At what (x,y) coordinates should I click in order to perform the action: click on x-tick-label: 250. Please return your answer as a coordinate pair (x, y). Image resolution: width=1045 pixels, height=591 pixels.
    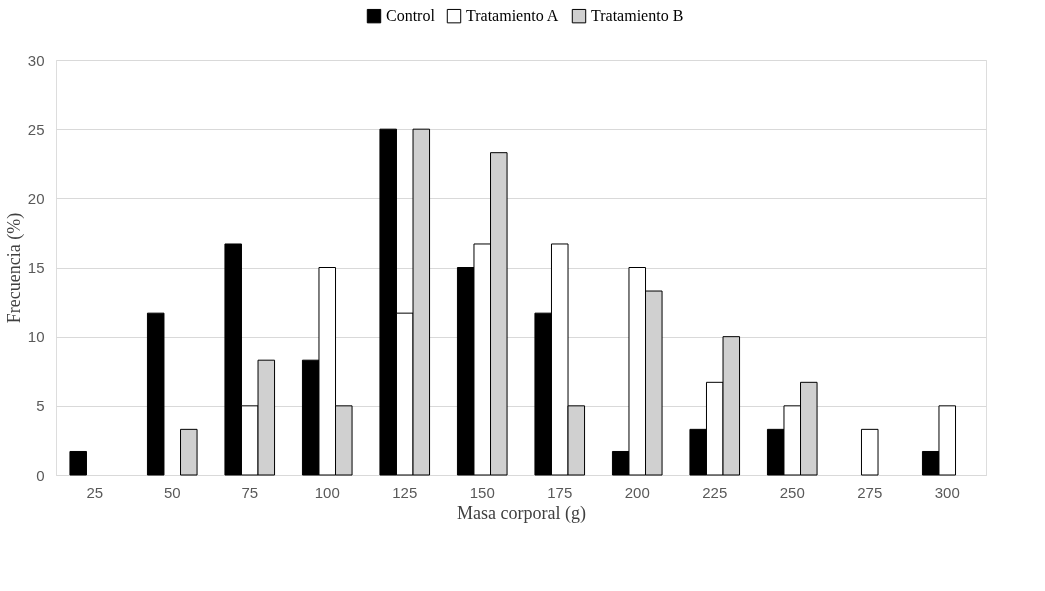
    Looking at the image, I should click on (792, 492).